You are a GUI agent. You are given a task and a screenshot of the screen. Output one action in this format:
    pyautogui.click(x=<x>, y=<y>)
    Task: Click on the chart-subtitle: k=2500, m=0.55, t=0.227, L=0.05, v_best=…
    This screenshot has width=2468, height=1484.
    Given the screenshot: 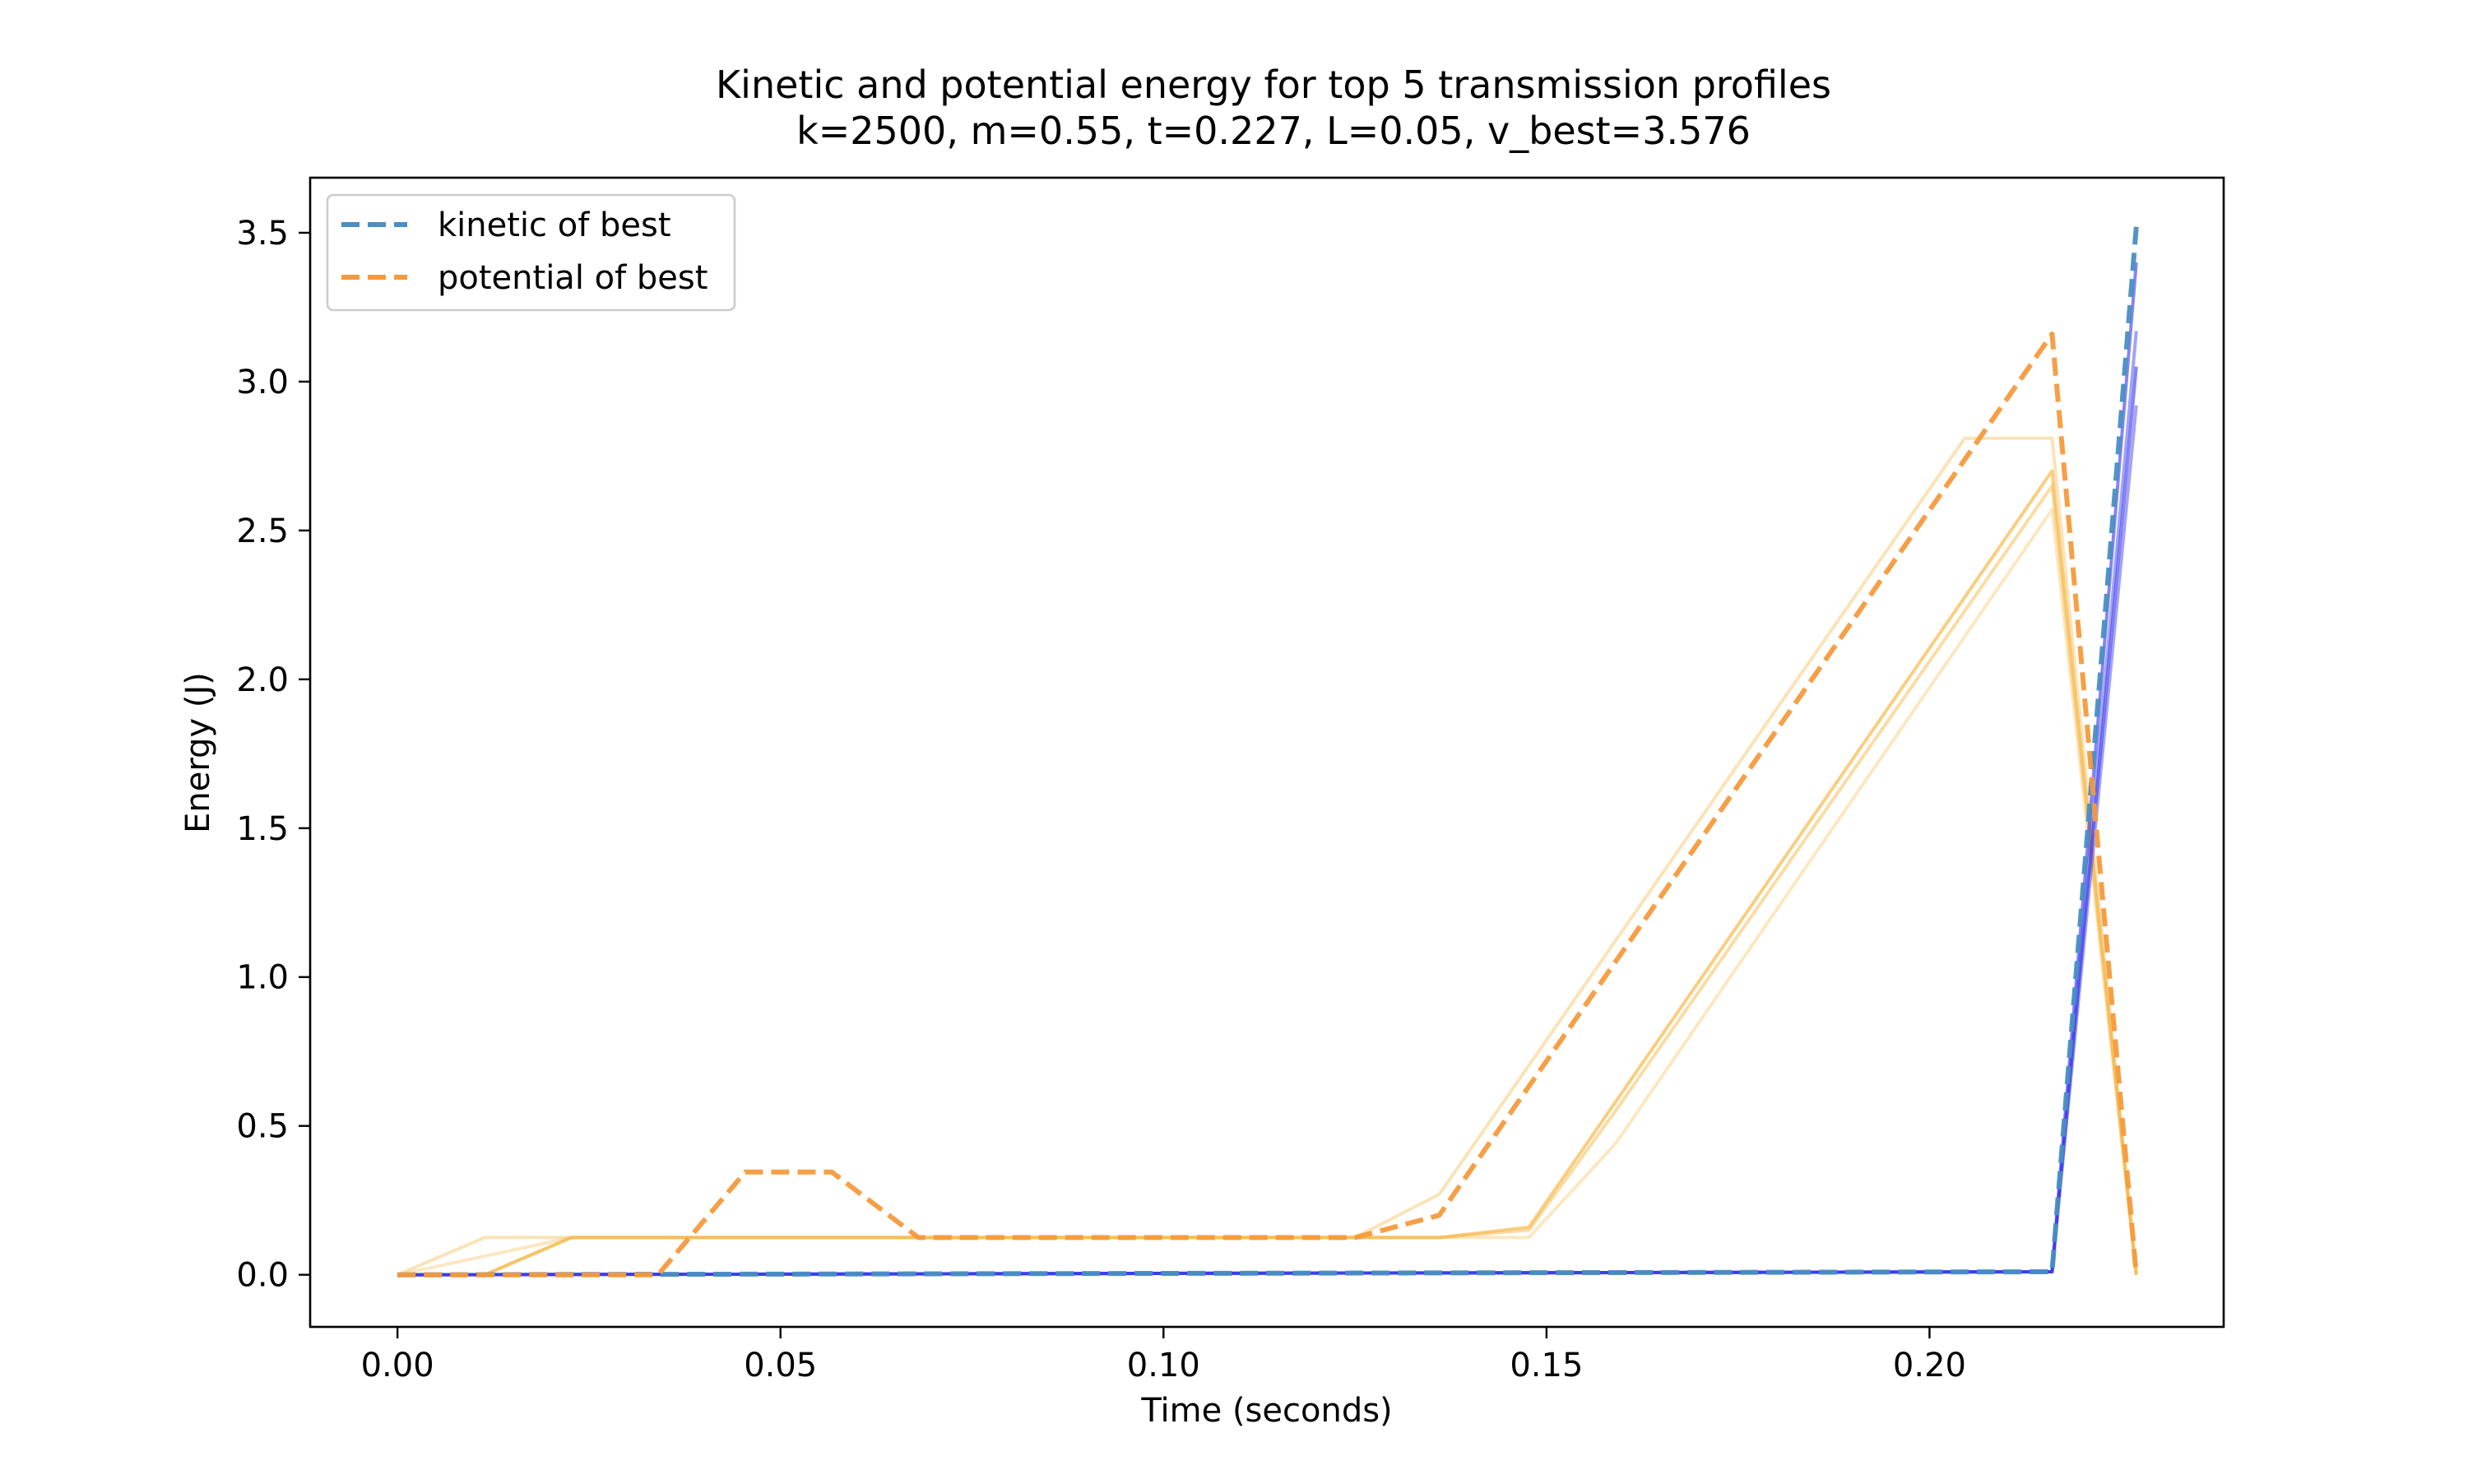 What is the action you would take?
    pyautogui.click(x=1273, y=131)
    